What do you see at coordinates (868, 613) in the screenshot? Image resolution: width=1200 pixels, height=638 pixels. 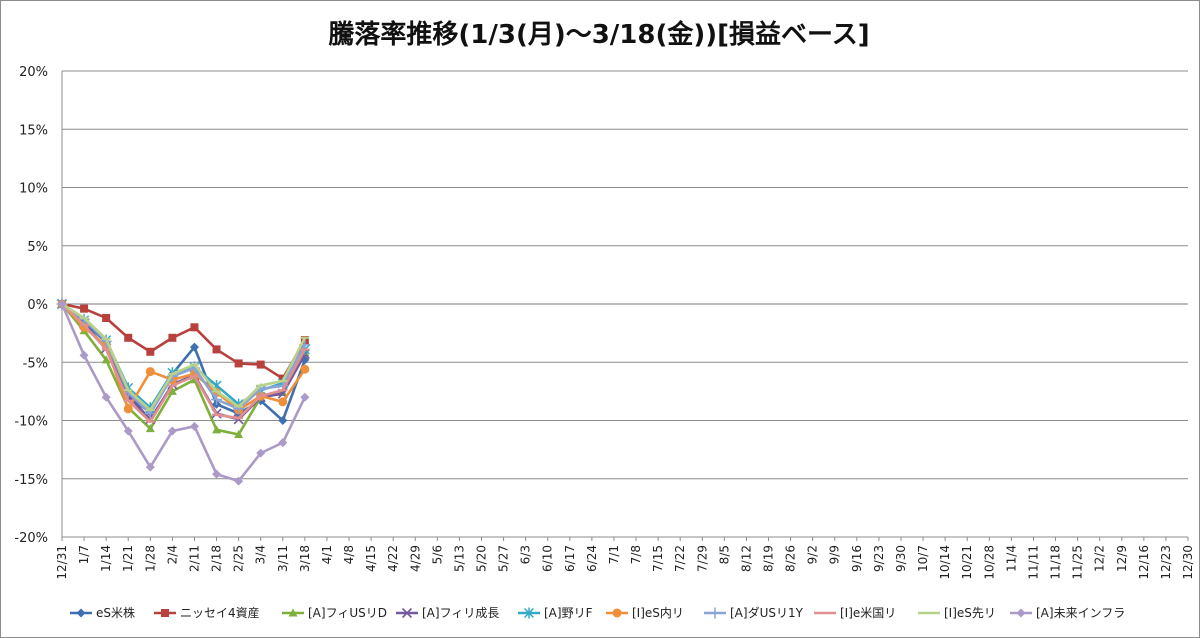 I see `legend-label: [I]e米国リ` at bounding box center [868, 613].